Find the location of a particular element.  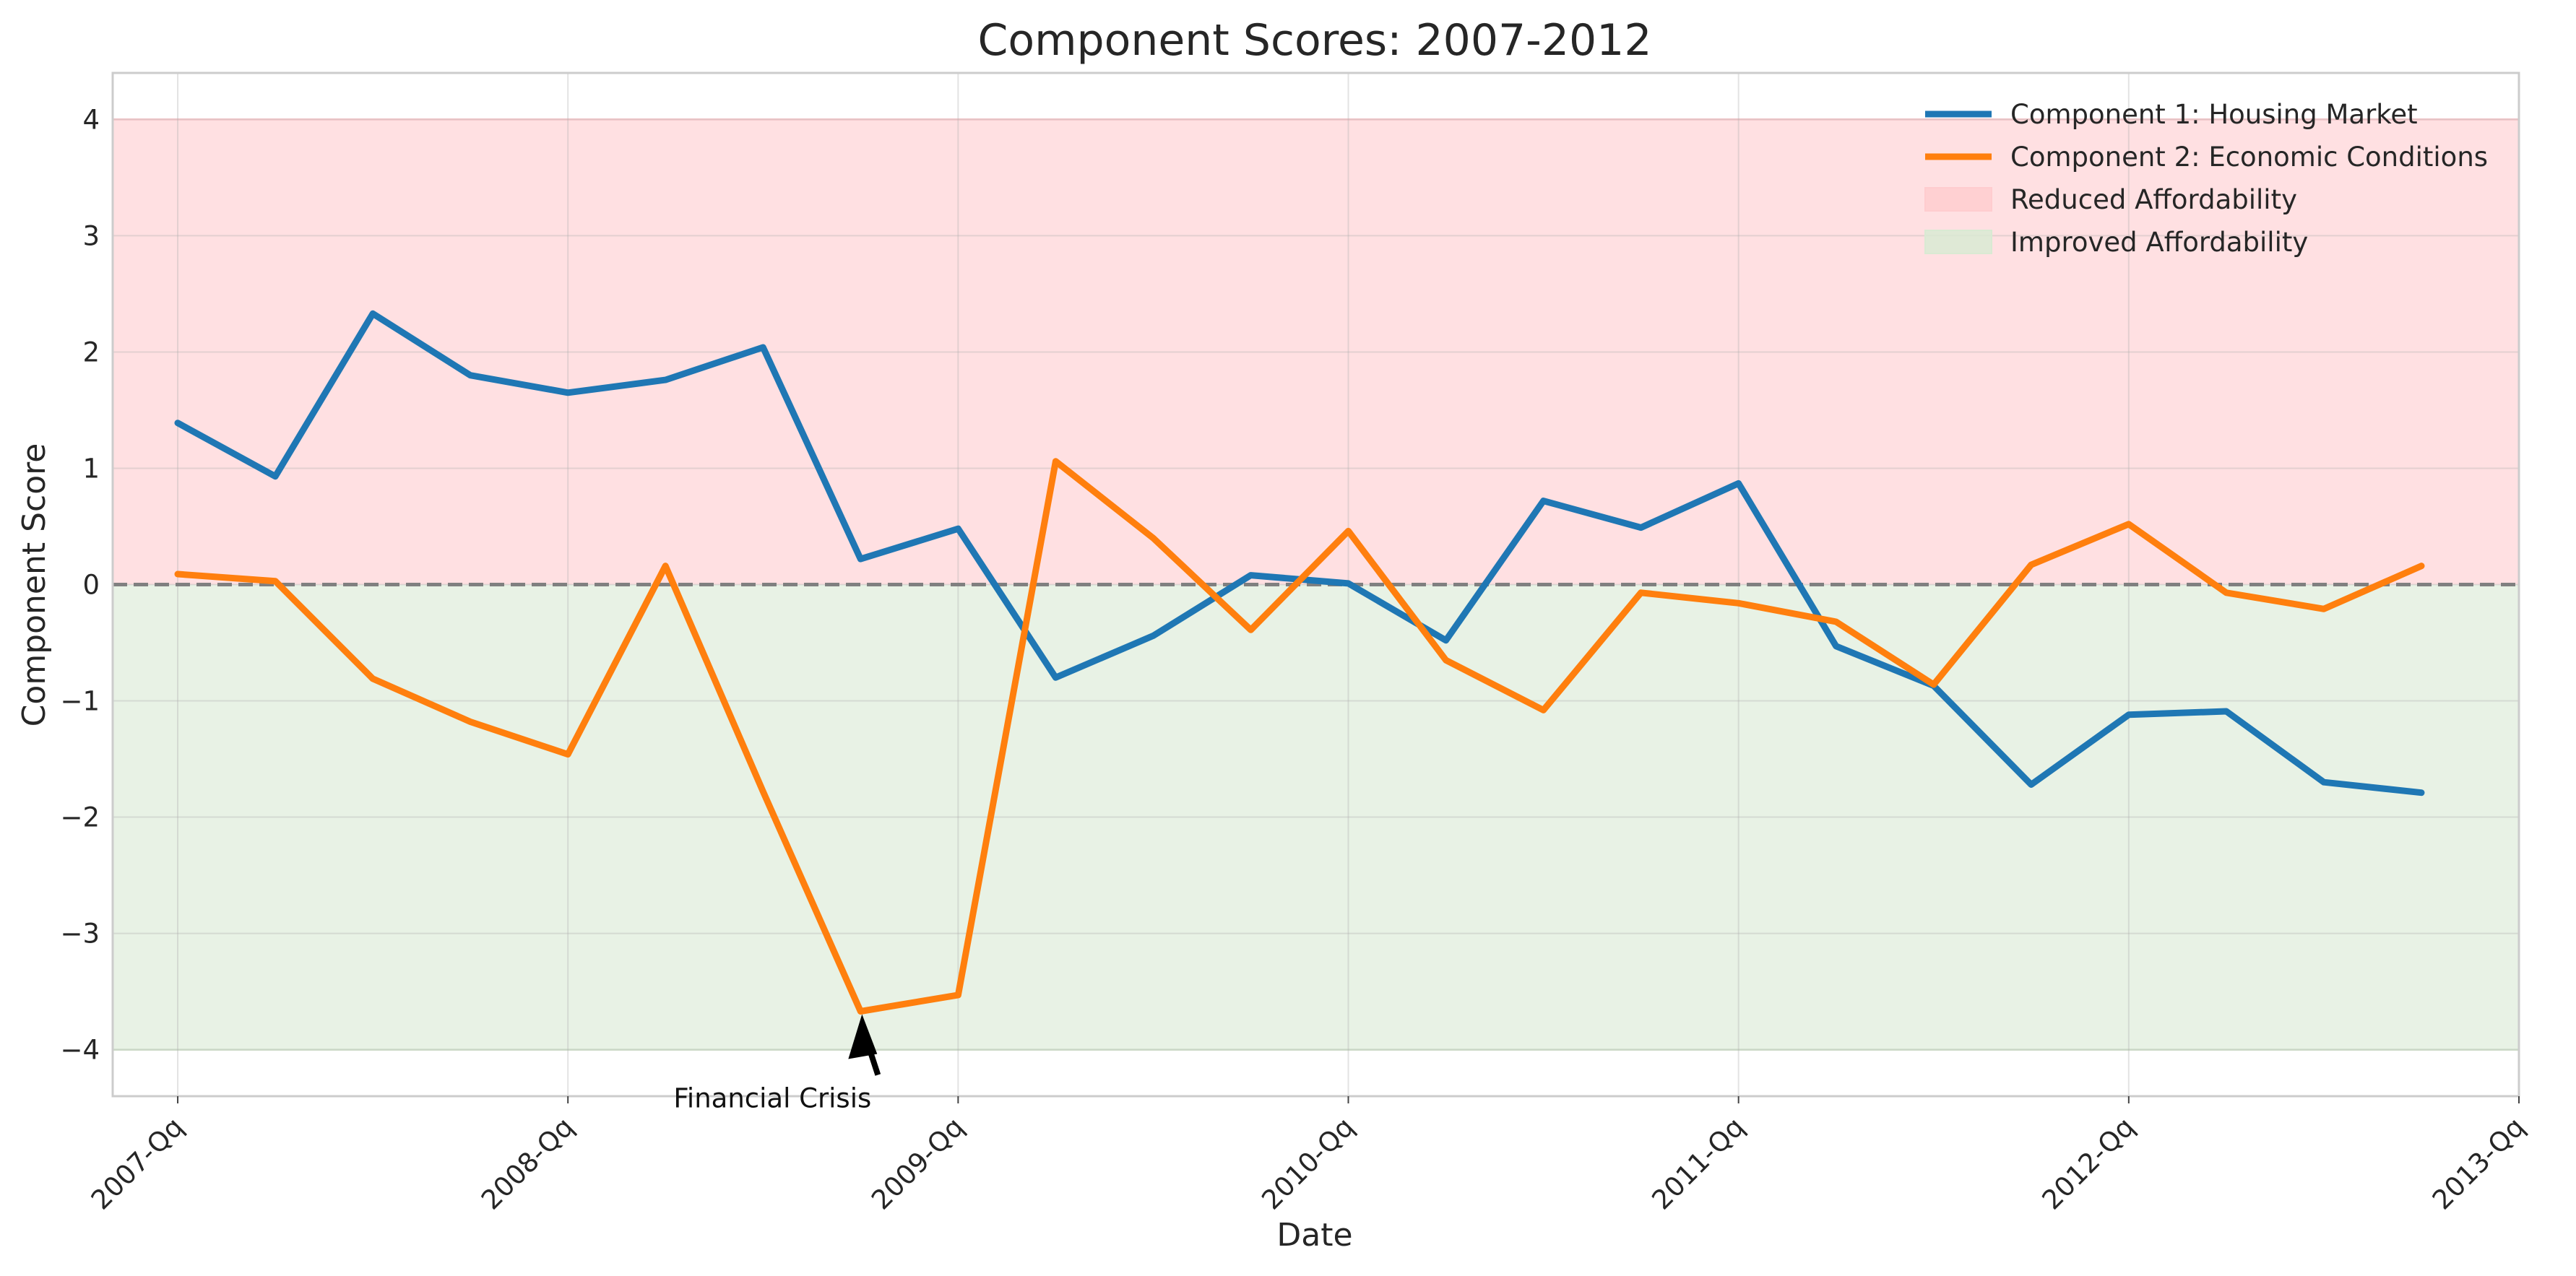

annotation-arrow-head is located at coordinates (863, 1036).